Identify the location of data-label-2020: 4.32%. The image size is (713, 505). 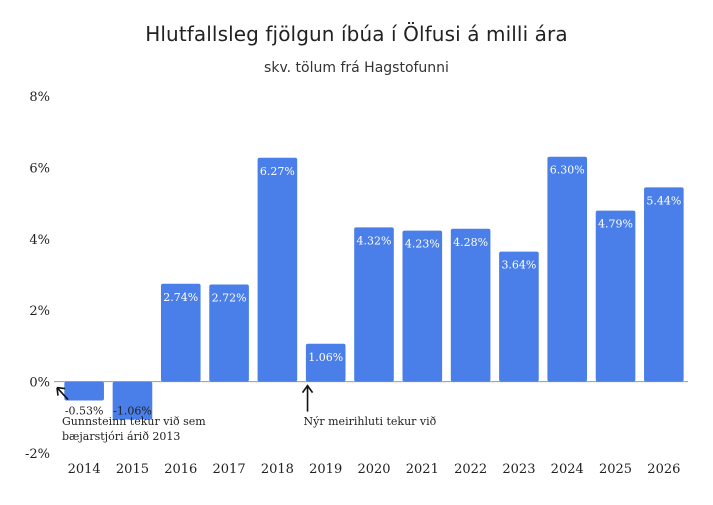
(374, 240).